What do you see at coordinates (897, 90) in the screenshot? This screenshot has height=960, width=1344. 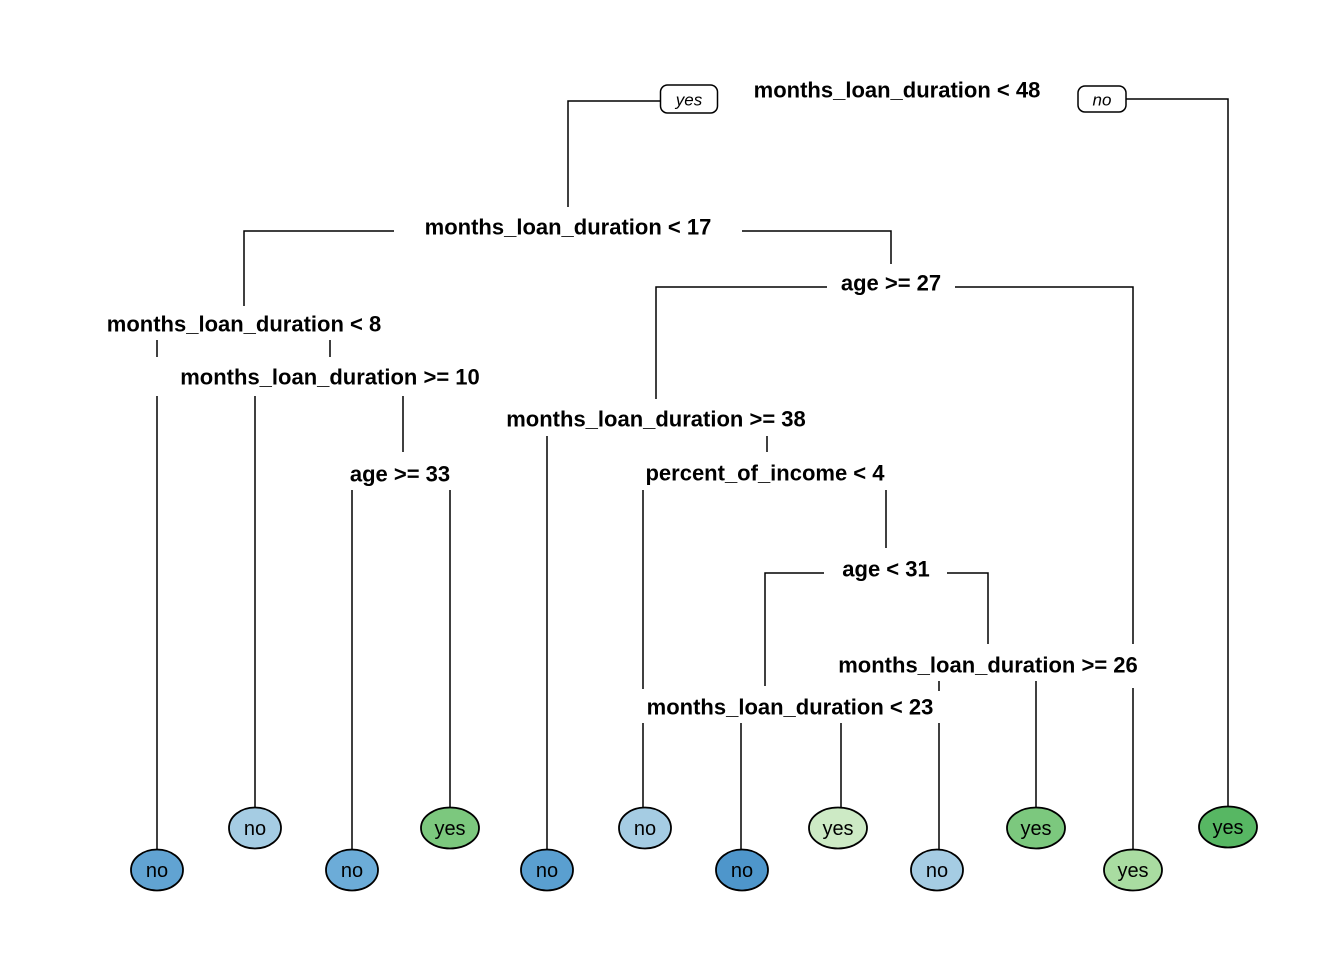 I see `split-node-label-n1: months_loan_duration < 48` at bounding box center [897, 90].